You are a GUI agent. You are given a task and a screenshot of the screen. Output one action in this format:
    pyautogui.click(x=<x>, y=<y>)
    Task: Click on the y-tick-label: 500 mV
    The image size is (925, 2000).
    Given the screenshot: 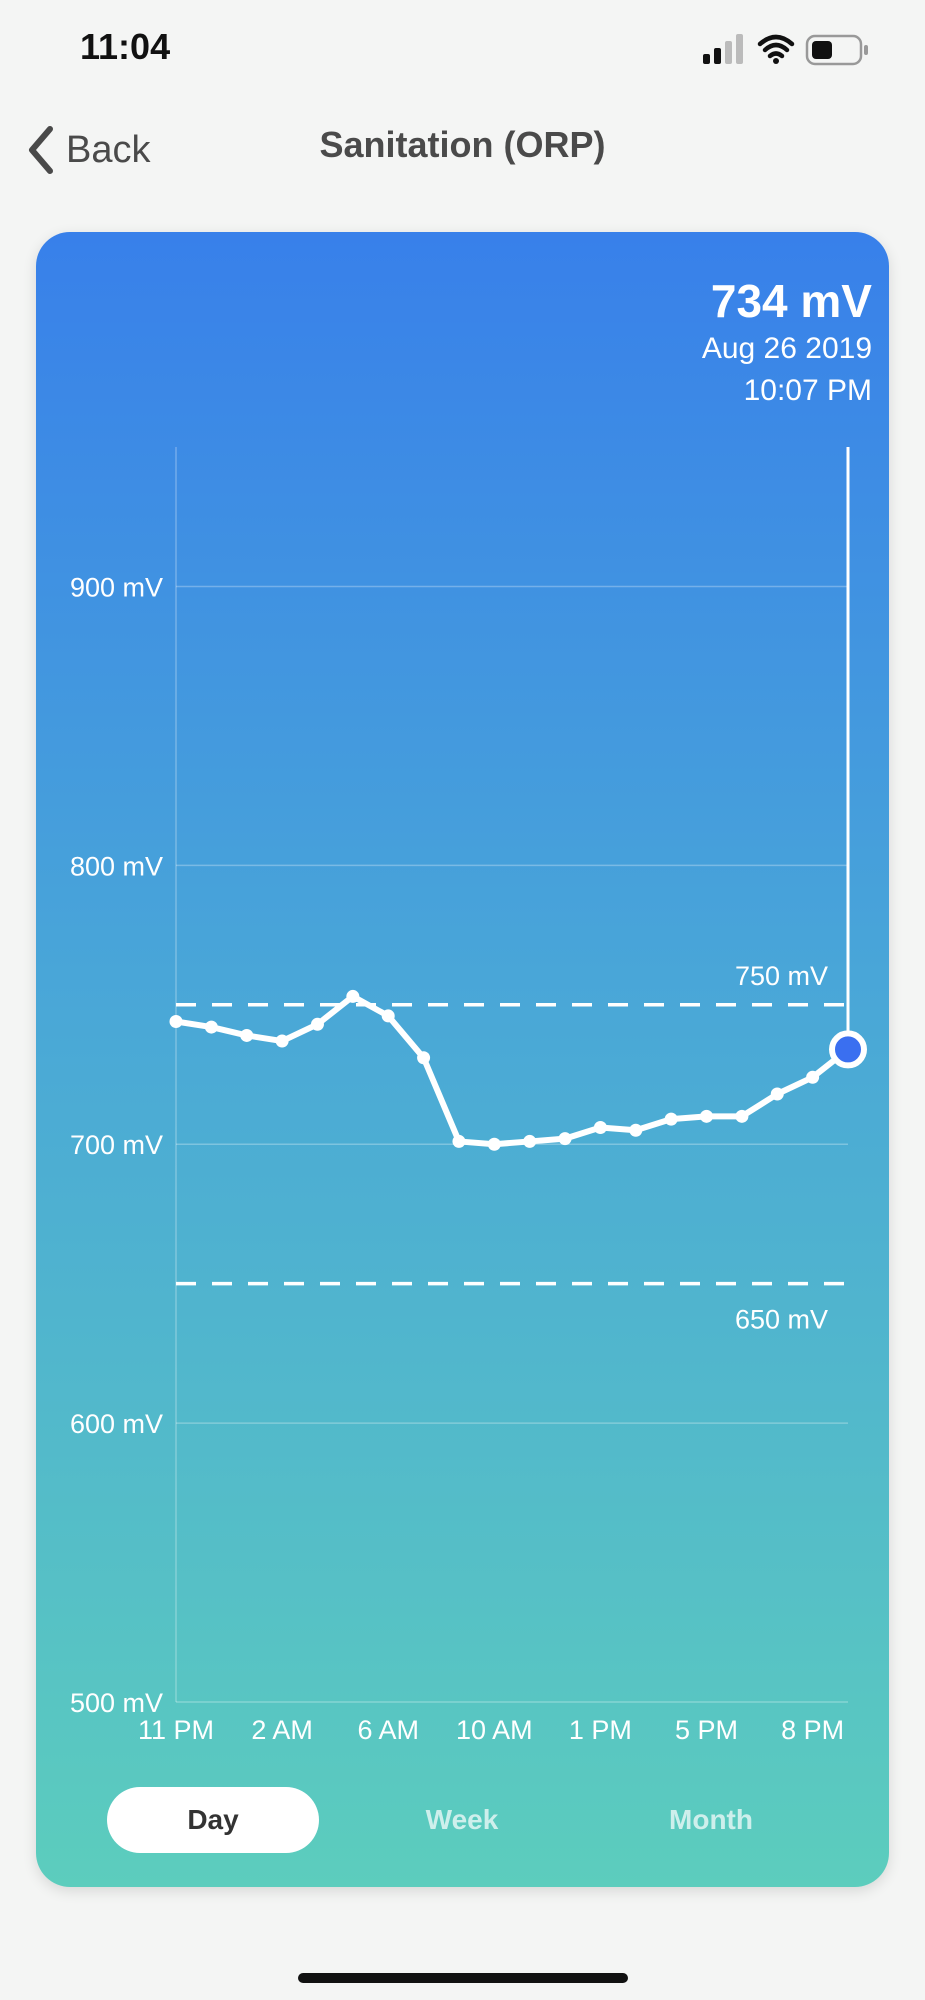 What is the action you would take?
    pyautogui.click(x=116, y=1703)
    